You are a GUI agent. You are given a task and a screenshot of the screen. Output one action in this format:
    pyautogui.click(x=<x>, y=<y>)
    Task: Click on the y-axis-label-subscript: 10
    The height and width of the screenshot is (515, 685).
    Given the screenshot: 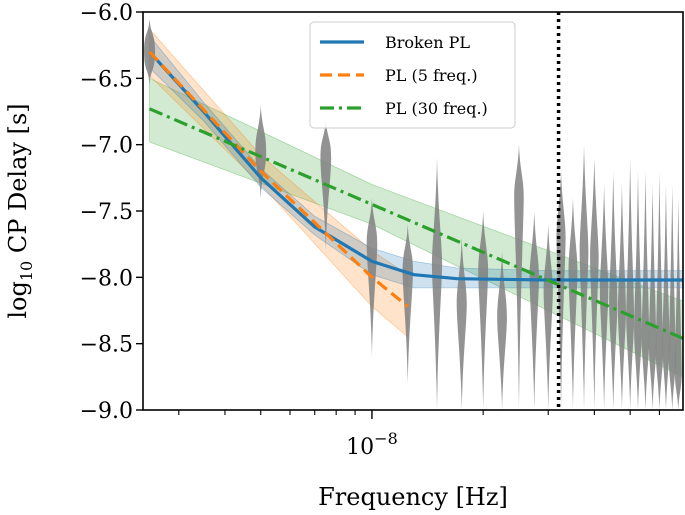 What is the action you would take?
    pyautogui.click(x=26, y=271)
    